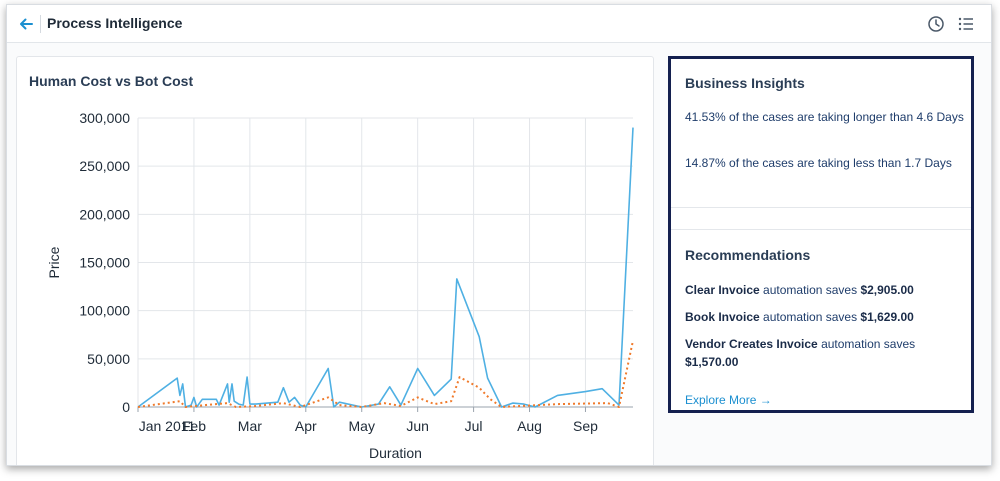 The height and width of the screenshot is (481, 1000). Describe the element at coordinates (722, 317) in the screenshot. I see `recommendation-name: Book Invoice` at that location.